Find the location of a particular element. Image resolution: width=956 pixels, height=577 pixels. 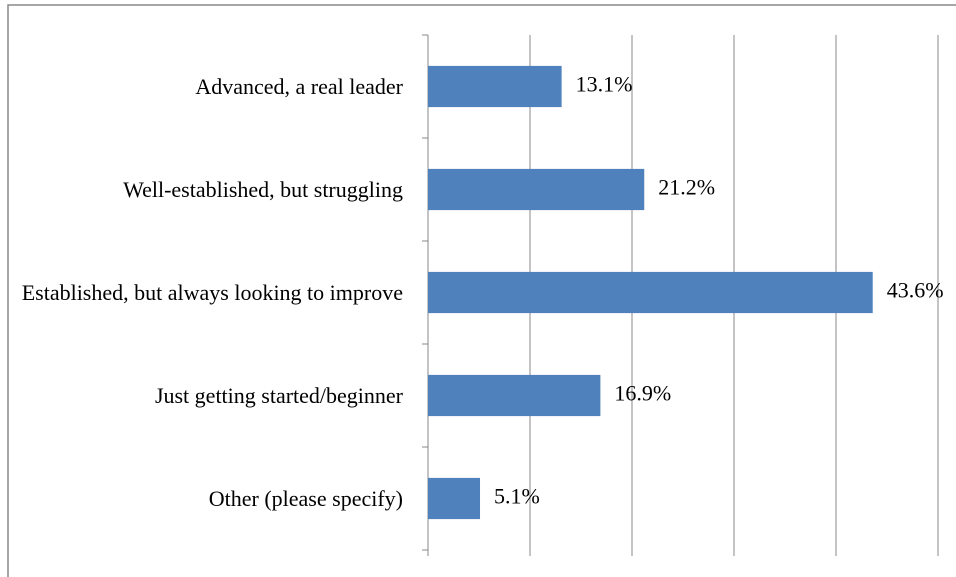

data-label: 16.9% is located at coordinates (642, 393).